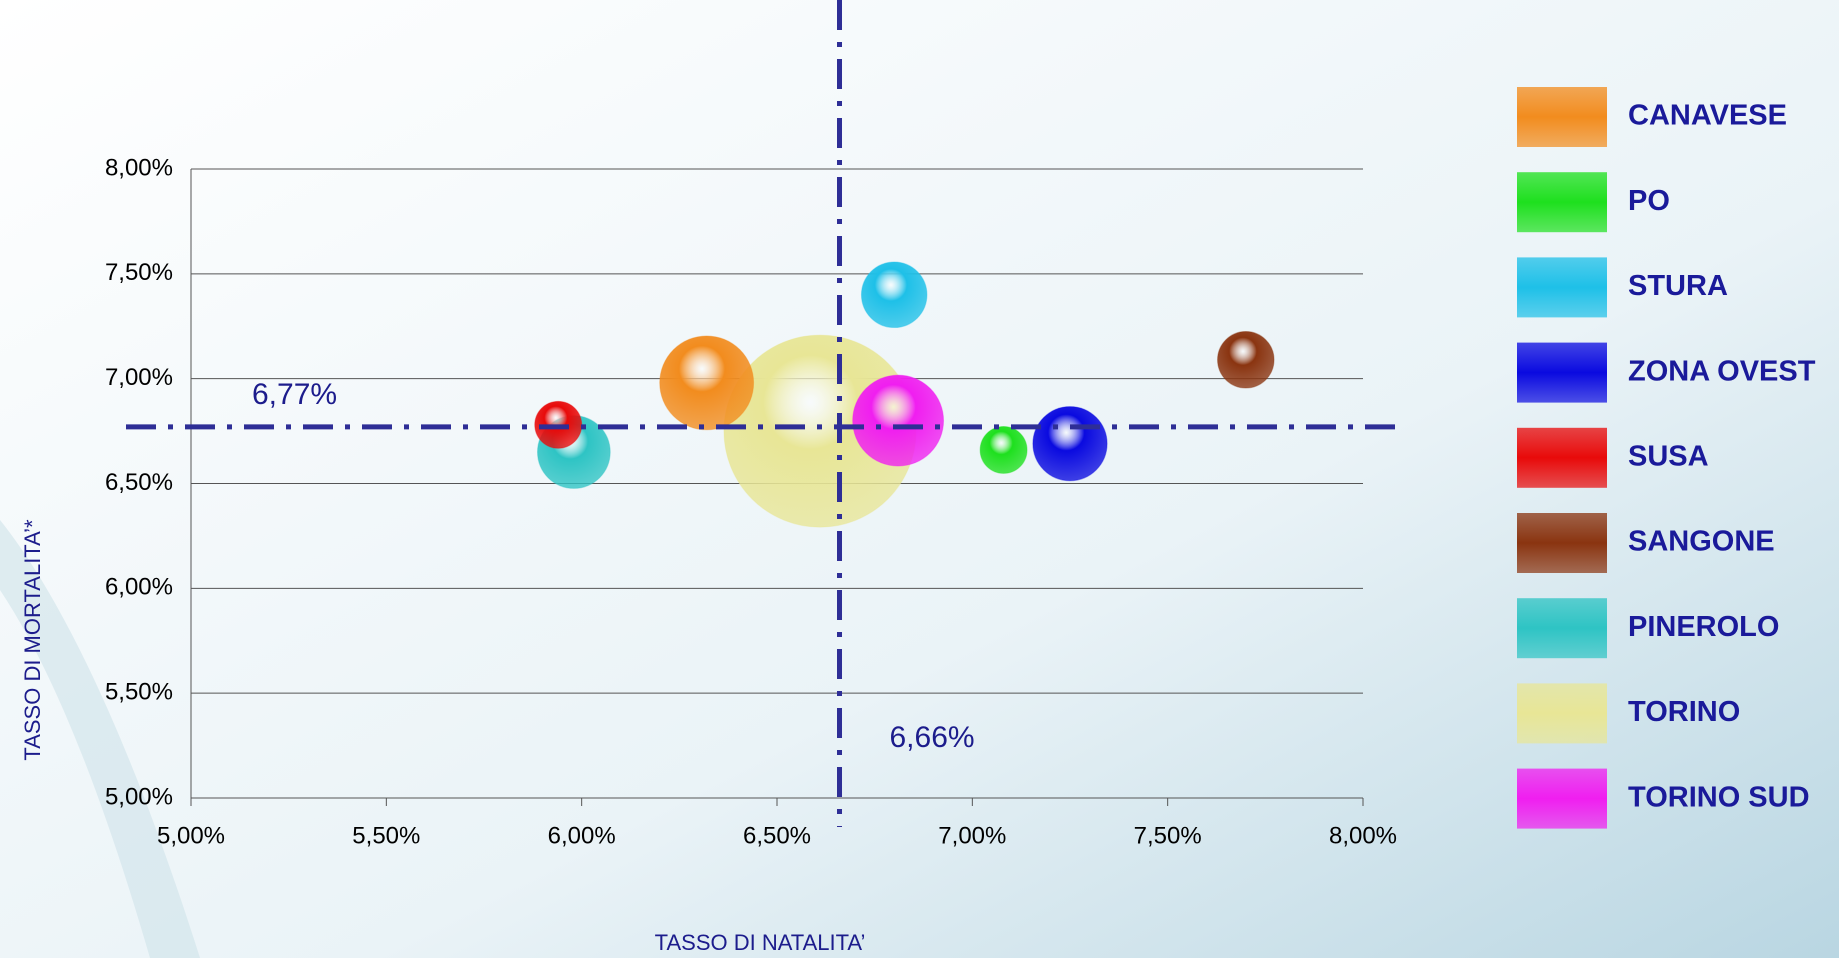  Describe the element at coordinates (139, 167) in the screenshot. I see `y-tick-label: 8,00%` at that location.